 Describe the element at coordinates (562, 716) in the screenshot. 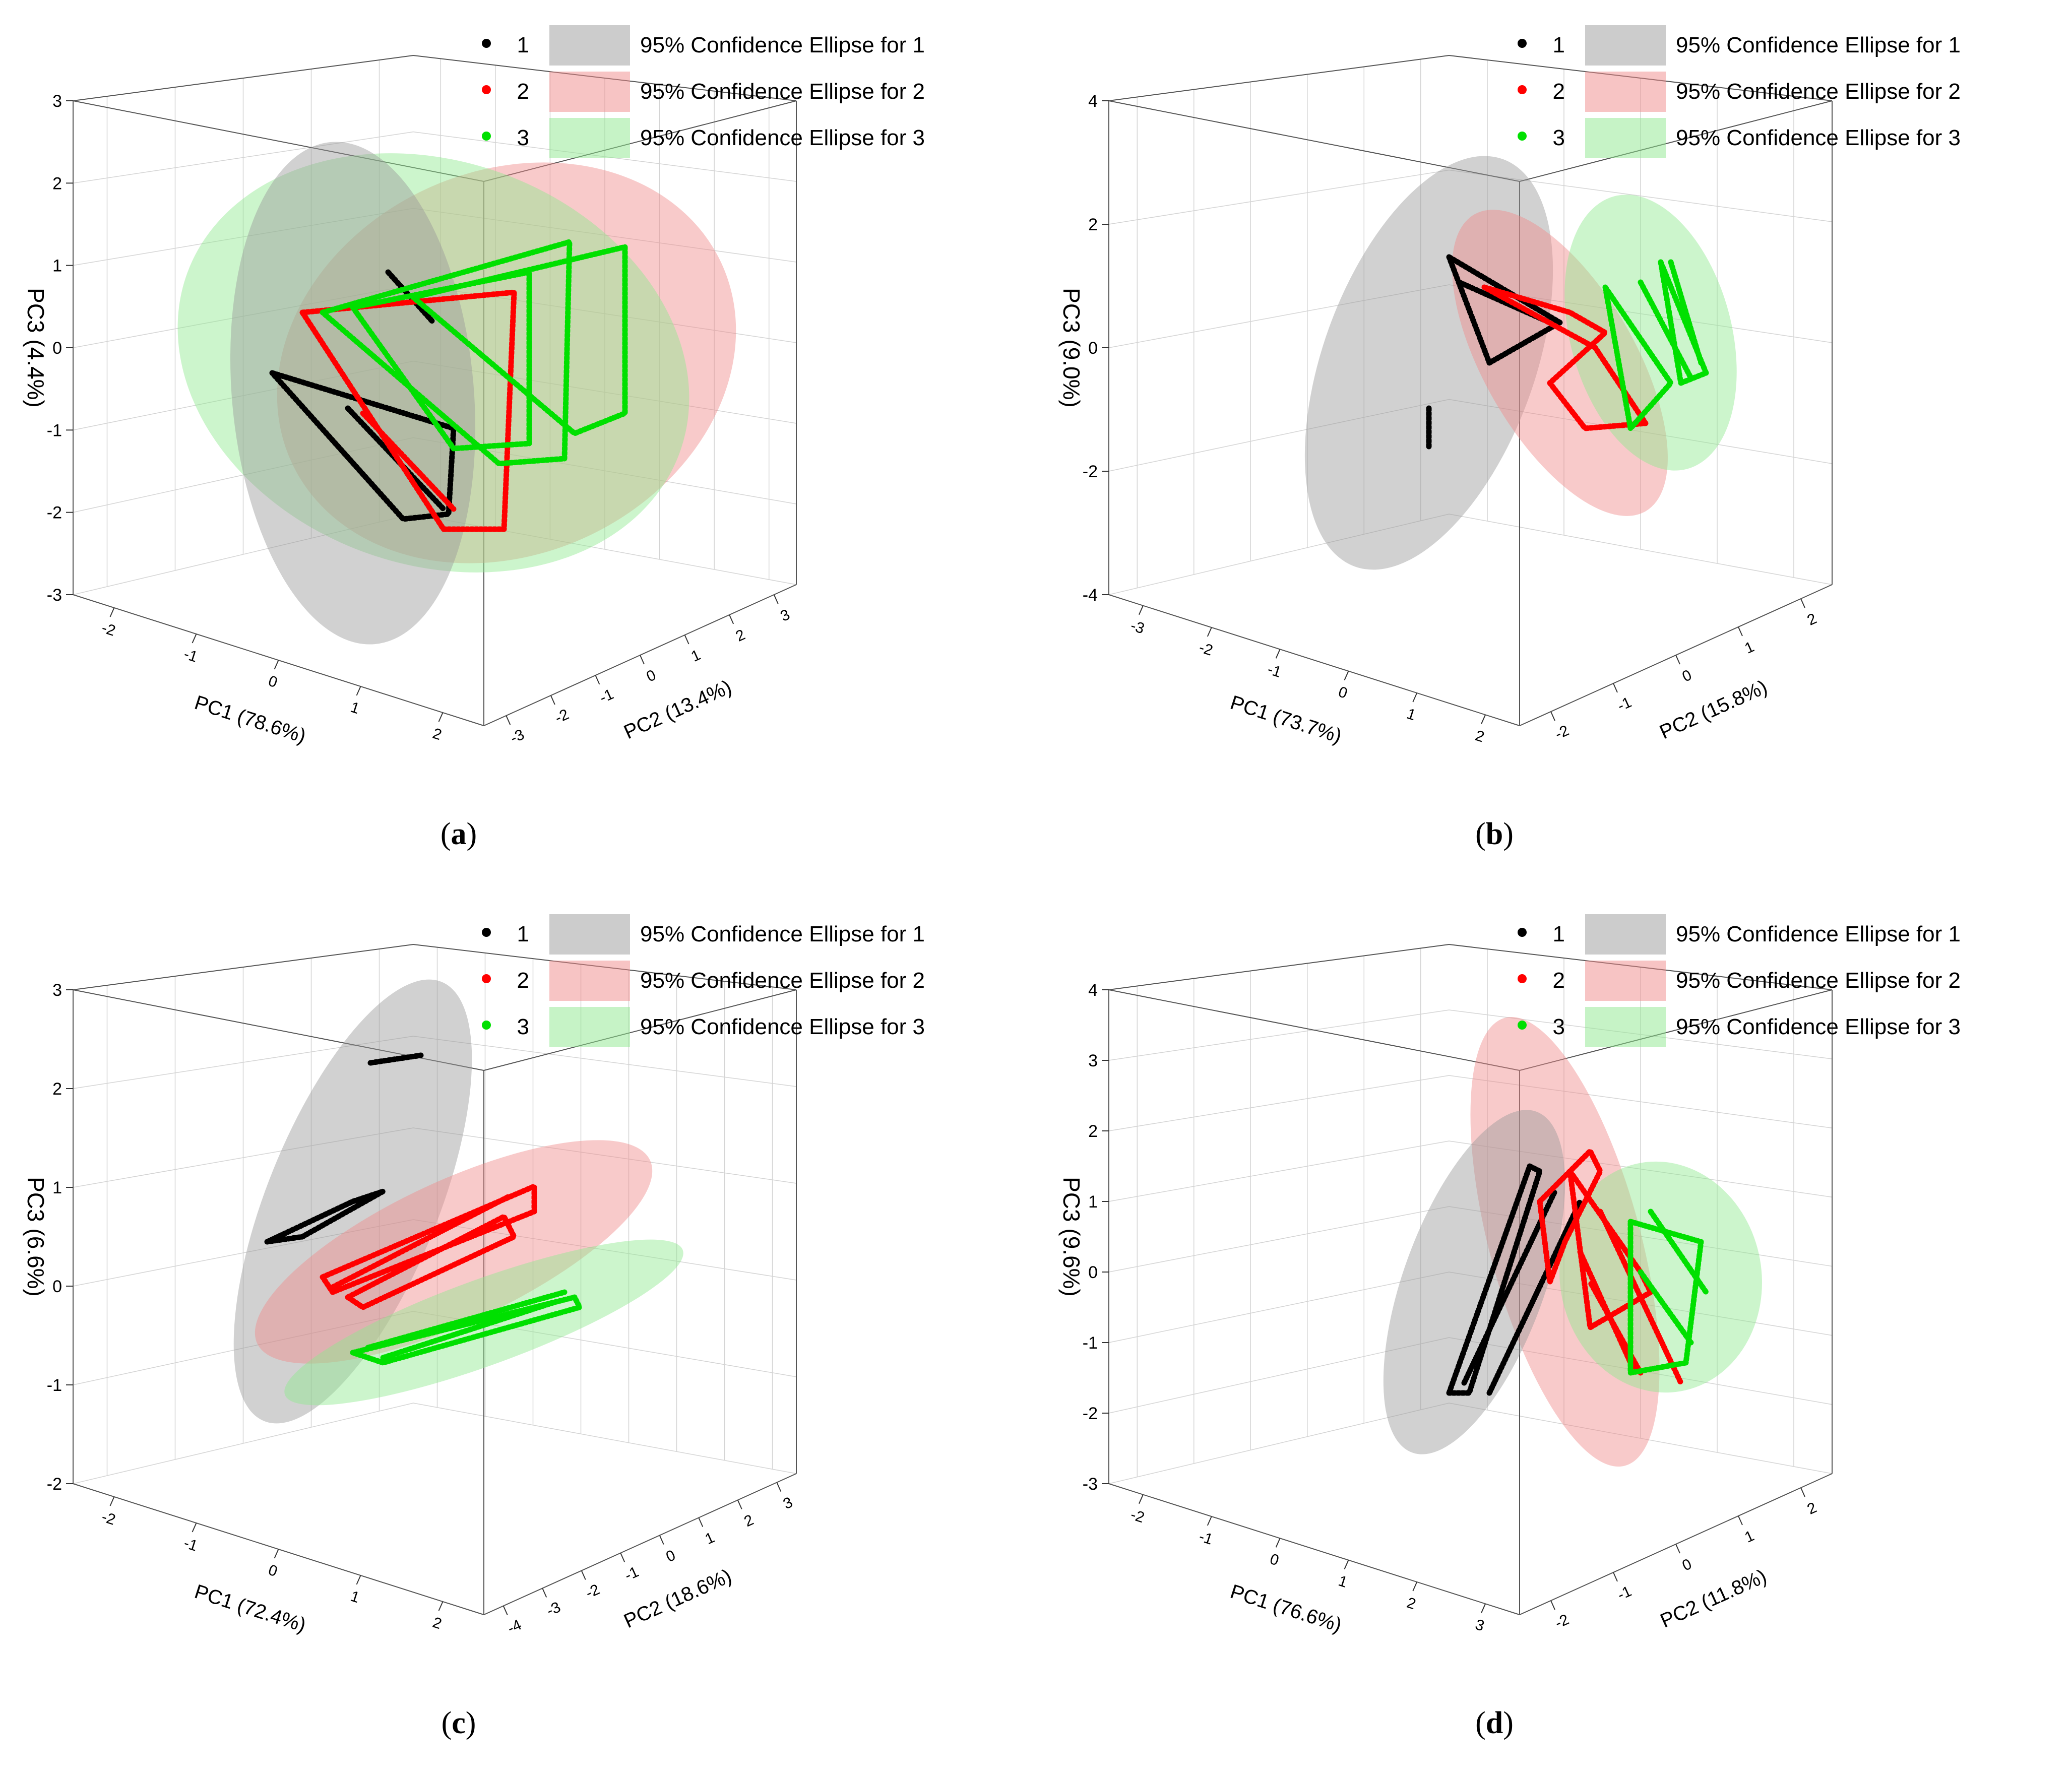

I see `y-tick-label: -2` at that location.